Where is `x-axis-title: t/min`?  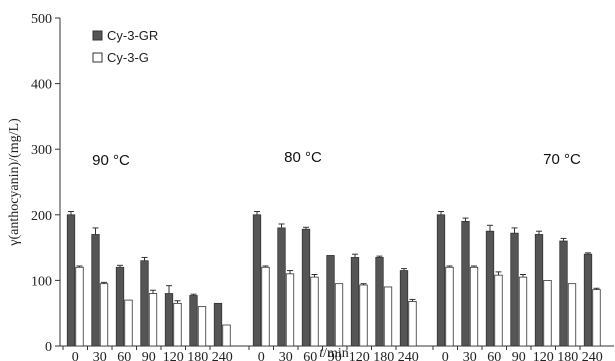 x-axis-title: t/min is located at coordinates (334, 353).